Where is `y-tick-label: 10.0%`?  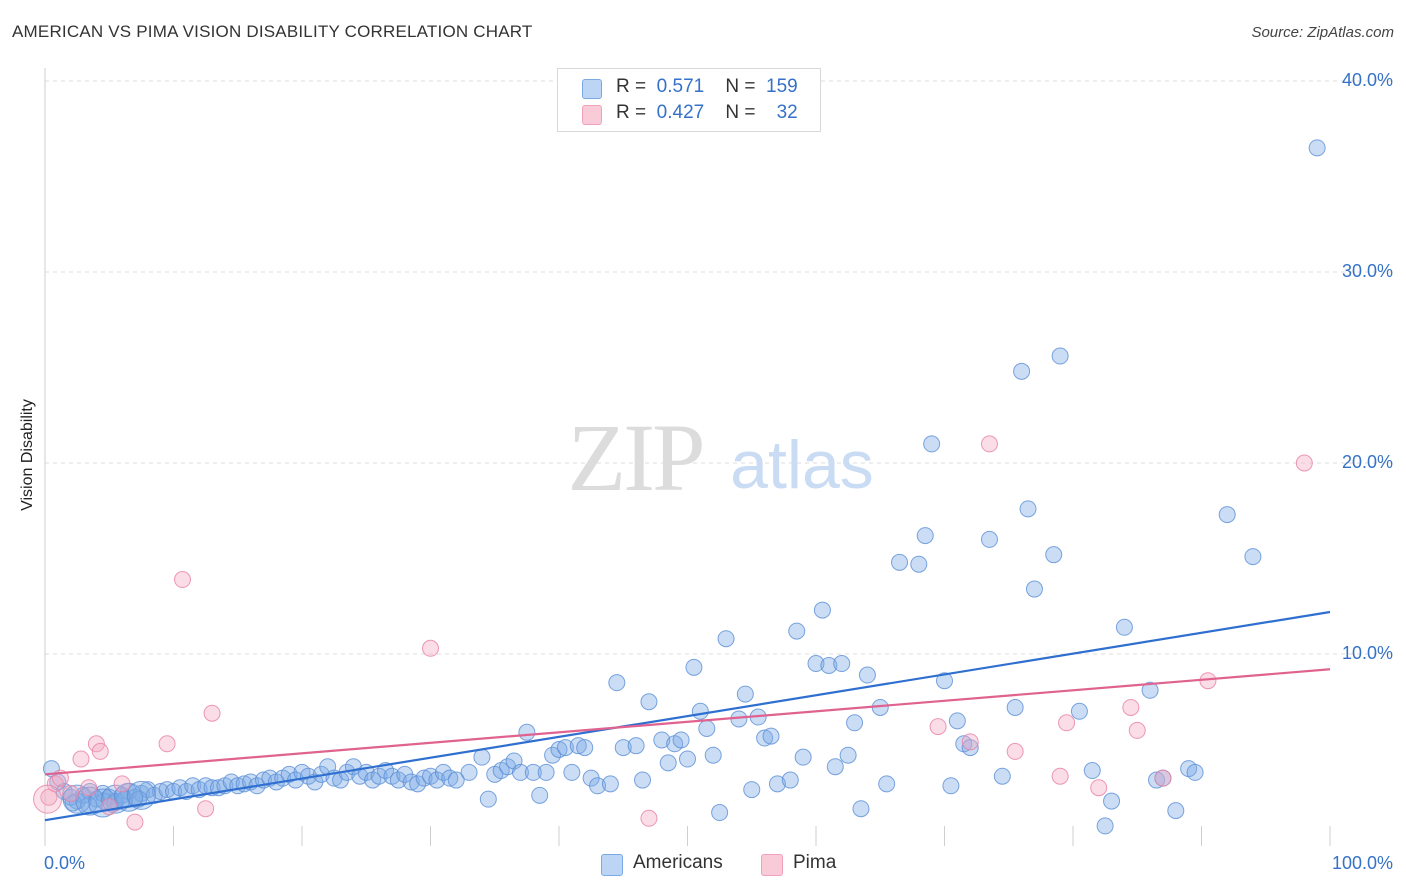 y-tick-label: 10.0% is located at coordinates (1367, 653).